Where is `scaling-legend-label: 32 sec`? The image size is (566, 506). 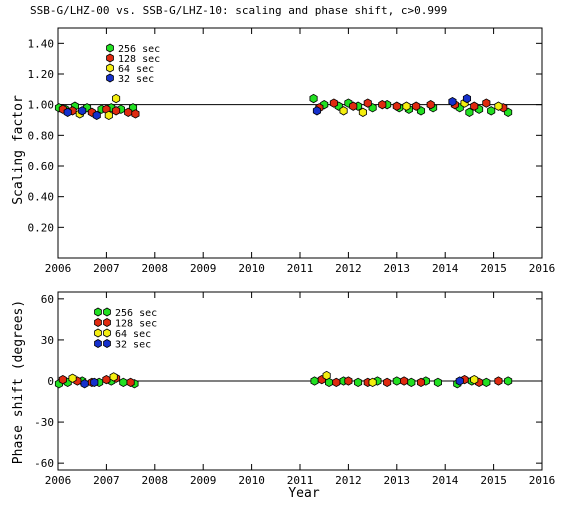
scaling-legend-label: 32 sec is located at coordinates (136, 79).